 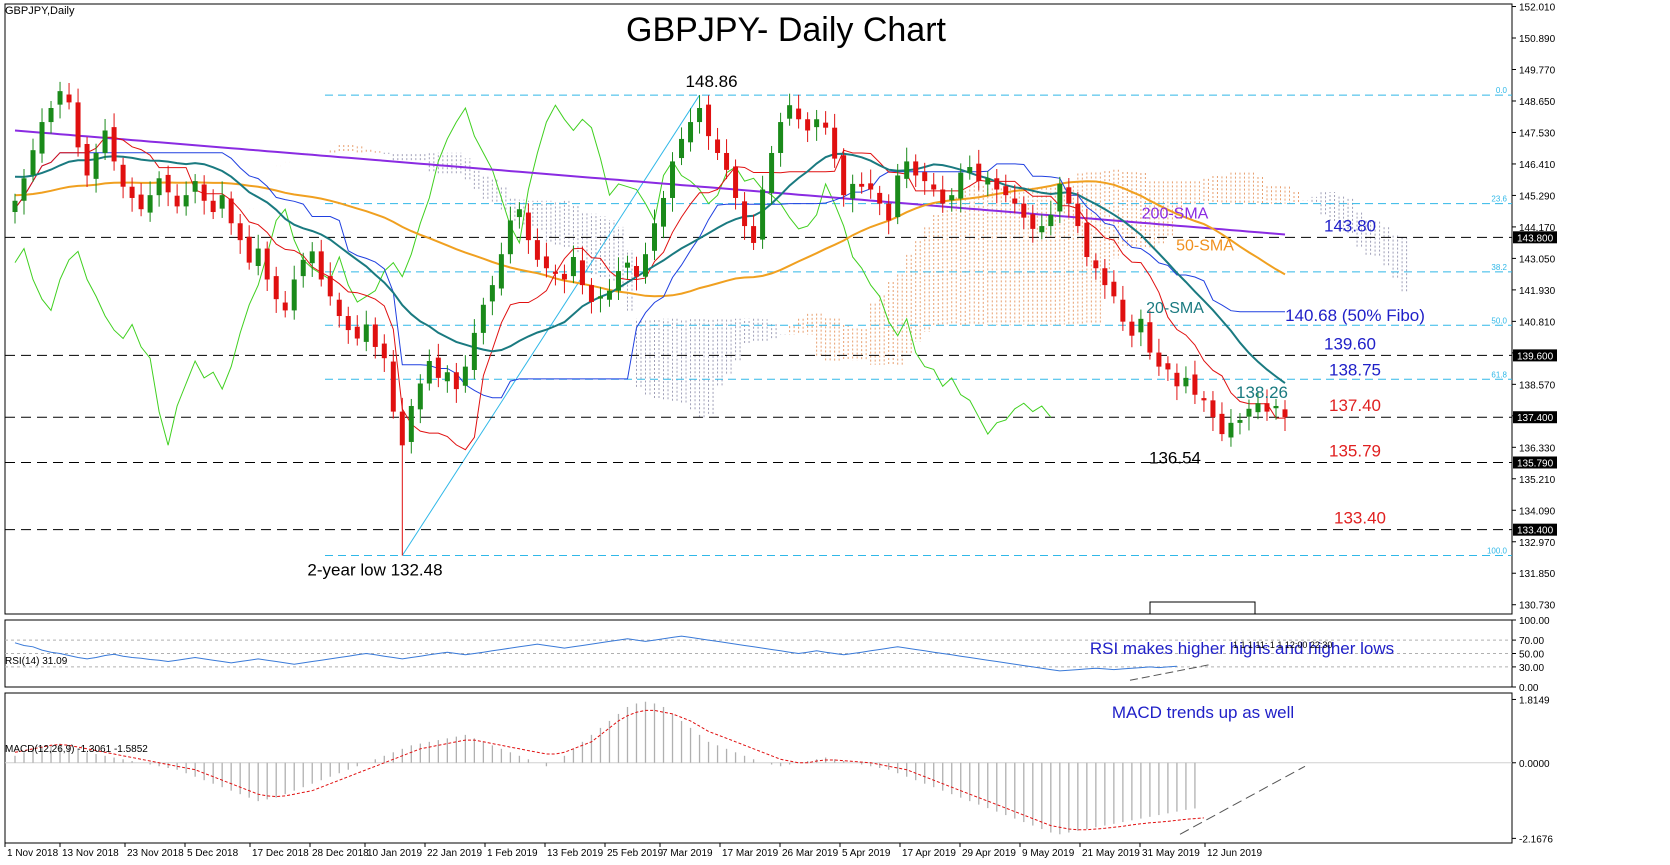 I want to click on sma20-value-annotation: 138.26, so click(x=1262, y=392).